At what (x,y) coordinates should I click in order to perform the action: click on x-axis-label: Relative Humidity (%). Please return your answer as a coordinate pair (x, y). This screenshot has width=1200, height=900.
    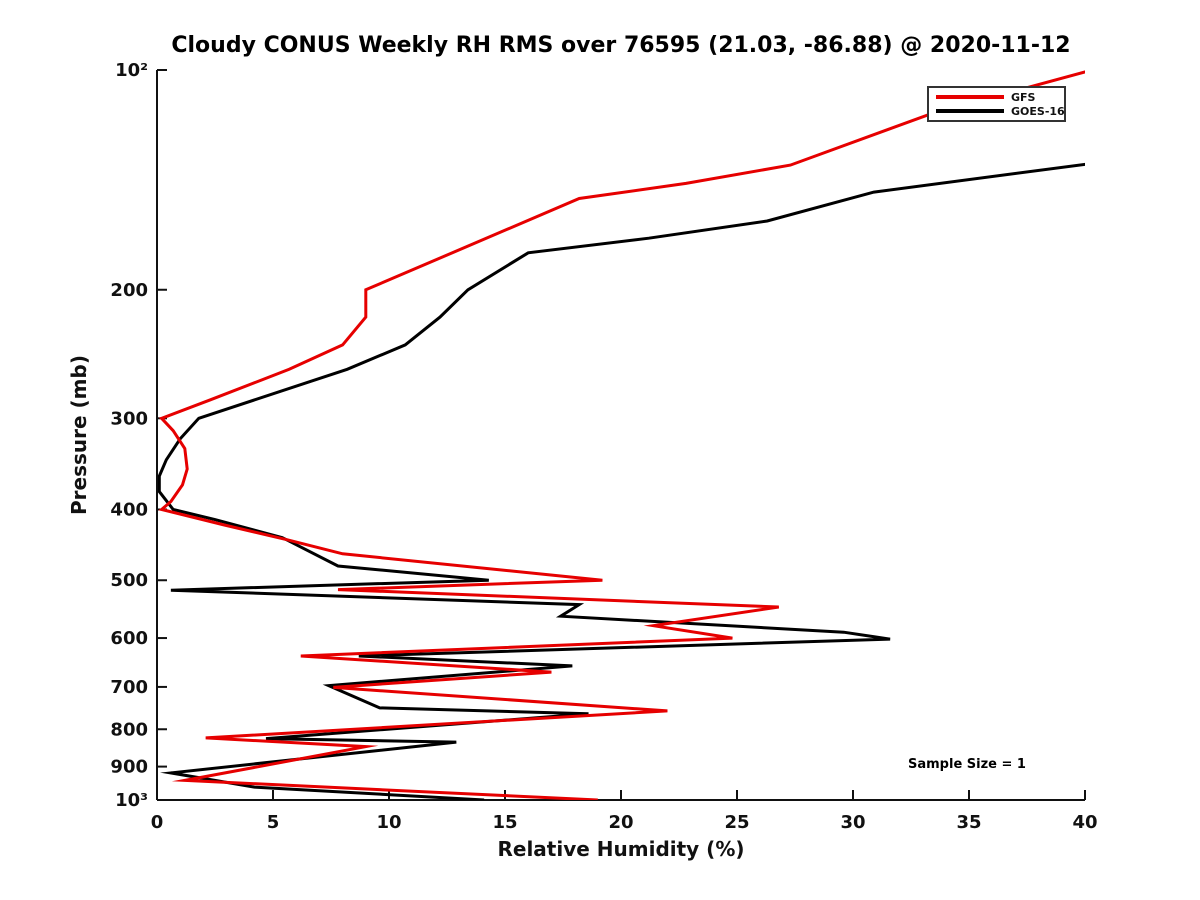
    Looking at the image, I should click on (620, 849).